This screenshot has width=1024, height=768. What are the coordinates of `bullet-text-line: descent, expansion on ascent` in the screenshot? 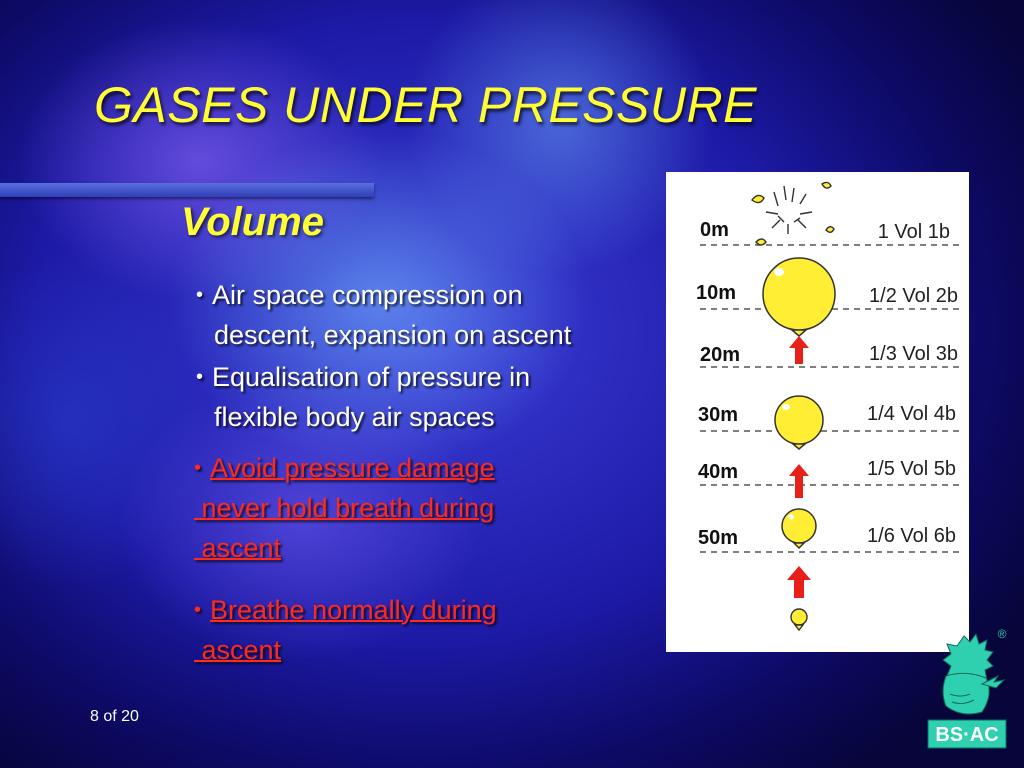 It's located at (393, 335).